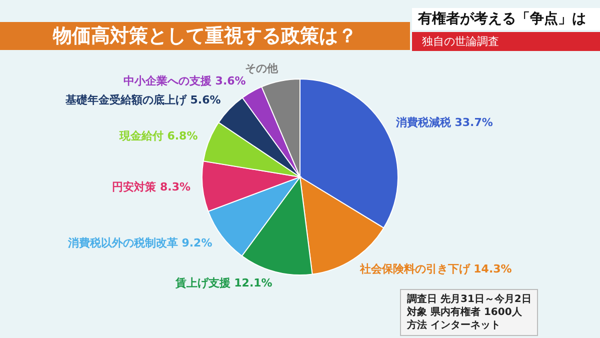 The image size is (600, 338). I want to click on slice-label: 消費税以外の税制改革 9.2%, so click(139, 243).